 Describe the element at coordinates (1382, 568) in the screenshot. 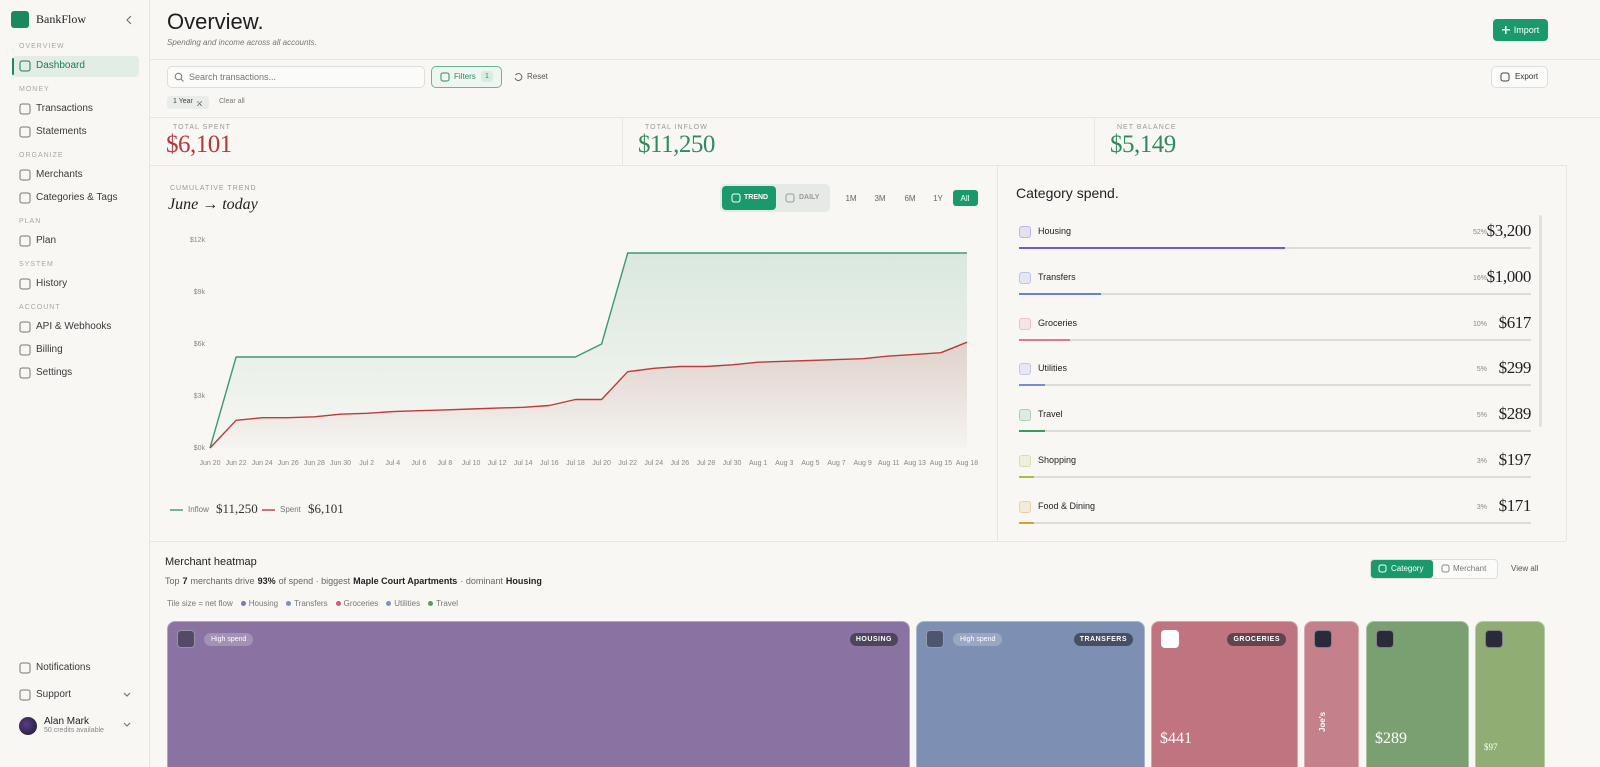

I see `view-icon` at that location.